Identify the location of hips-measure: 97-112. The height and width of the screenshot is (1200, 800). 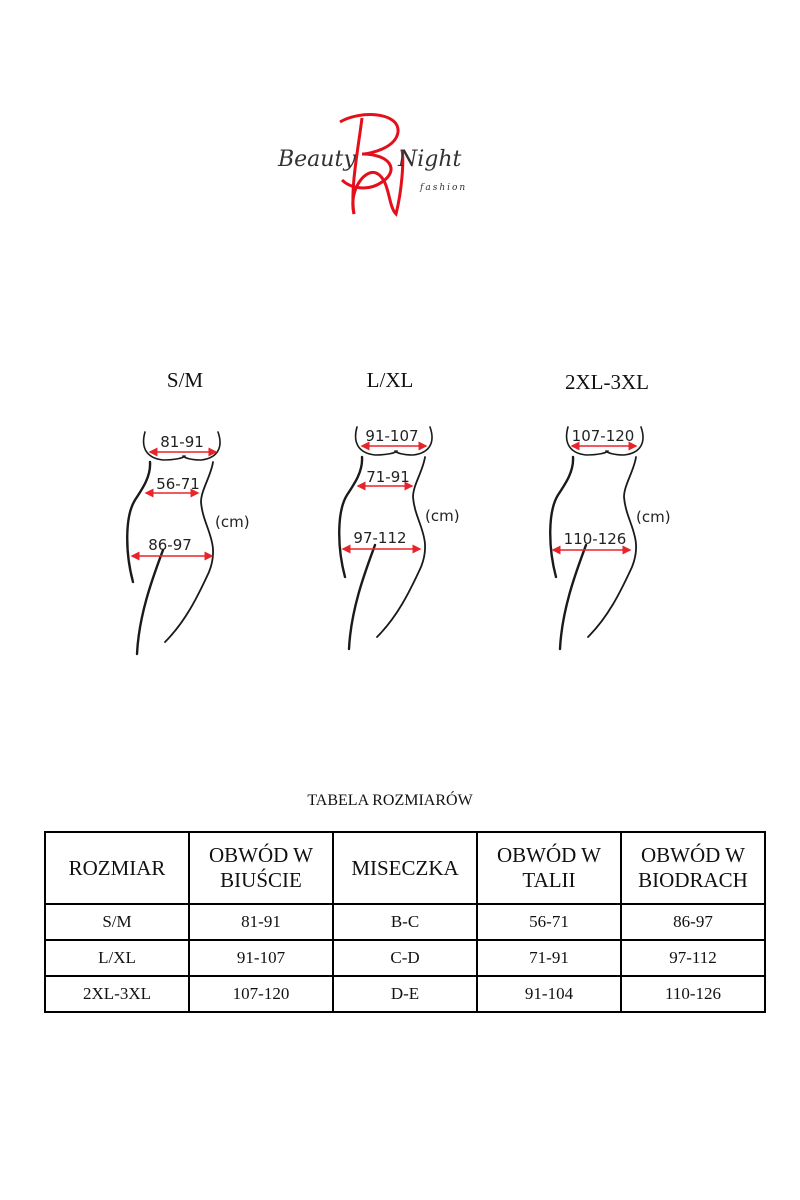
(379, 538).